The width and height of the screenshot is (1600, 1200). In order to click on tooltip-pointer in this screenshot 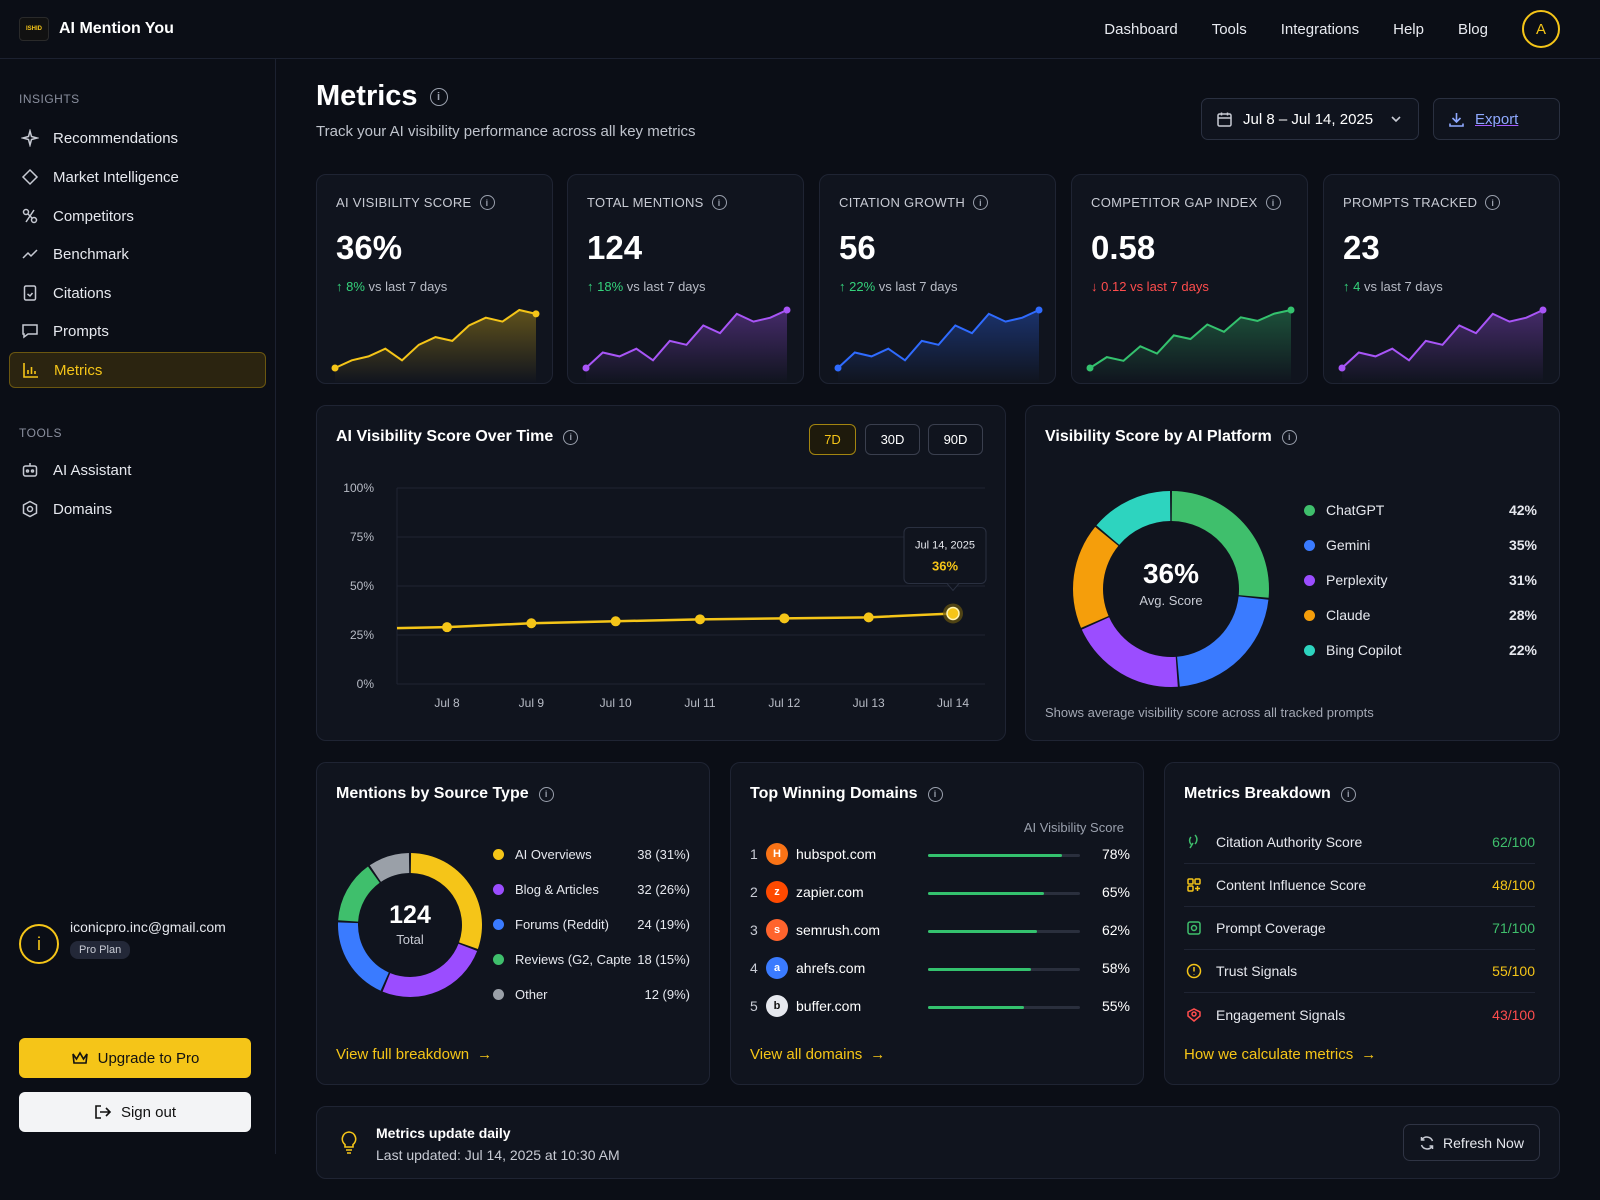, I will do `click(953, 587)`.